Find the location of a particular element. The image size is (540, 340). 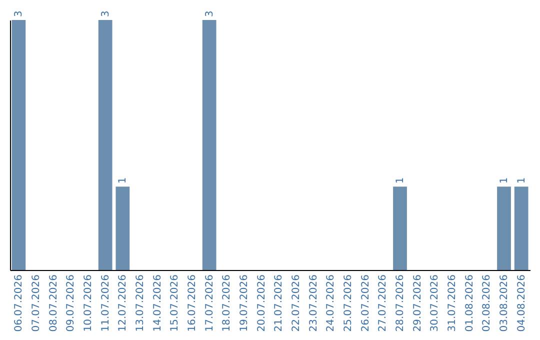

x-tick-label: 21.07.2026 is located at coordinates (279, 303).